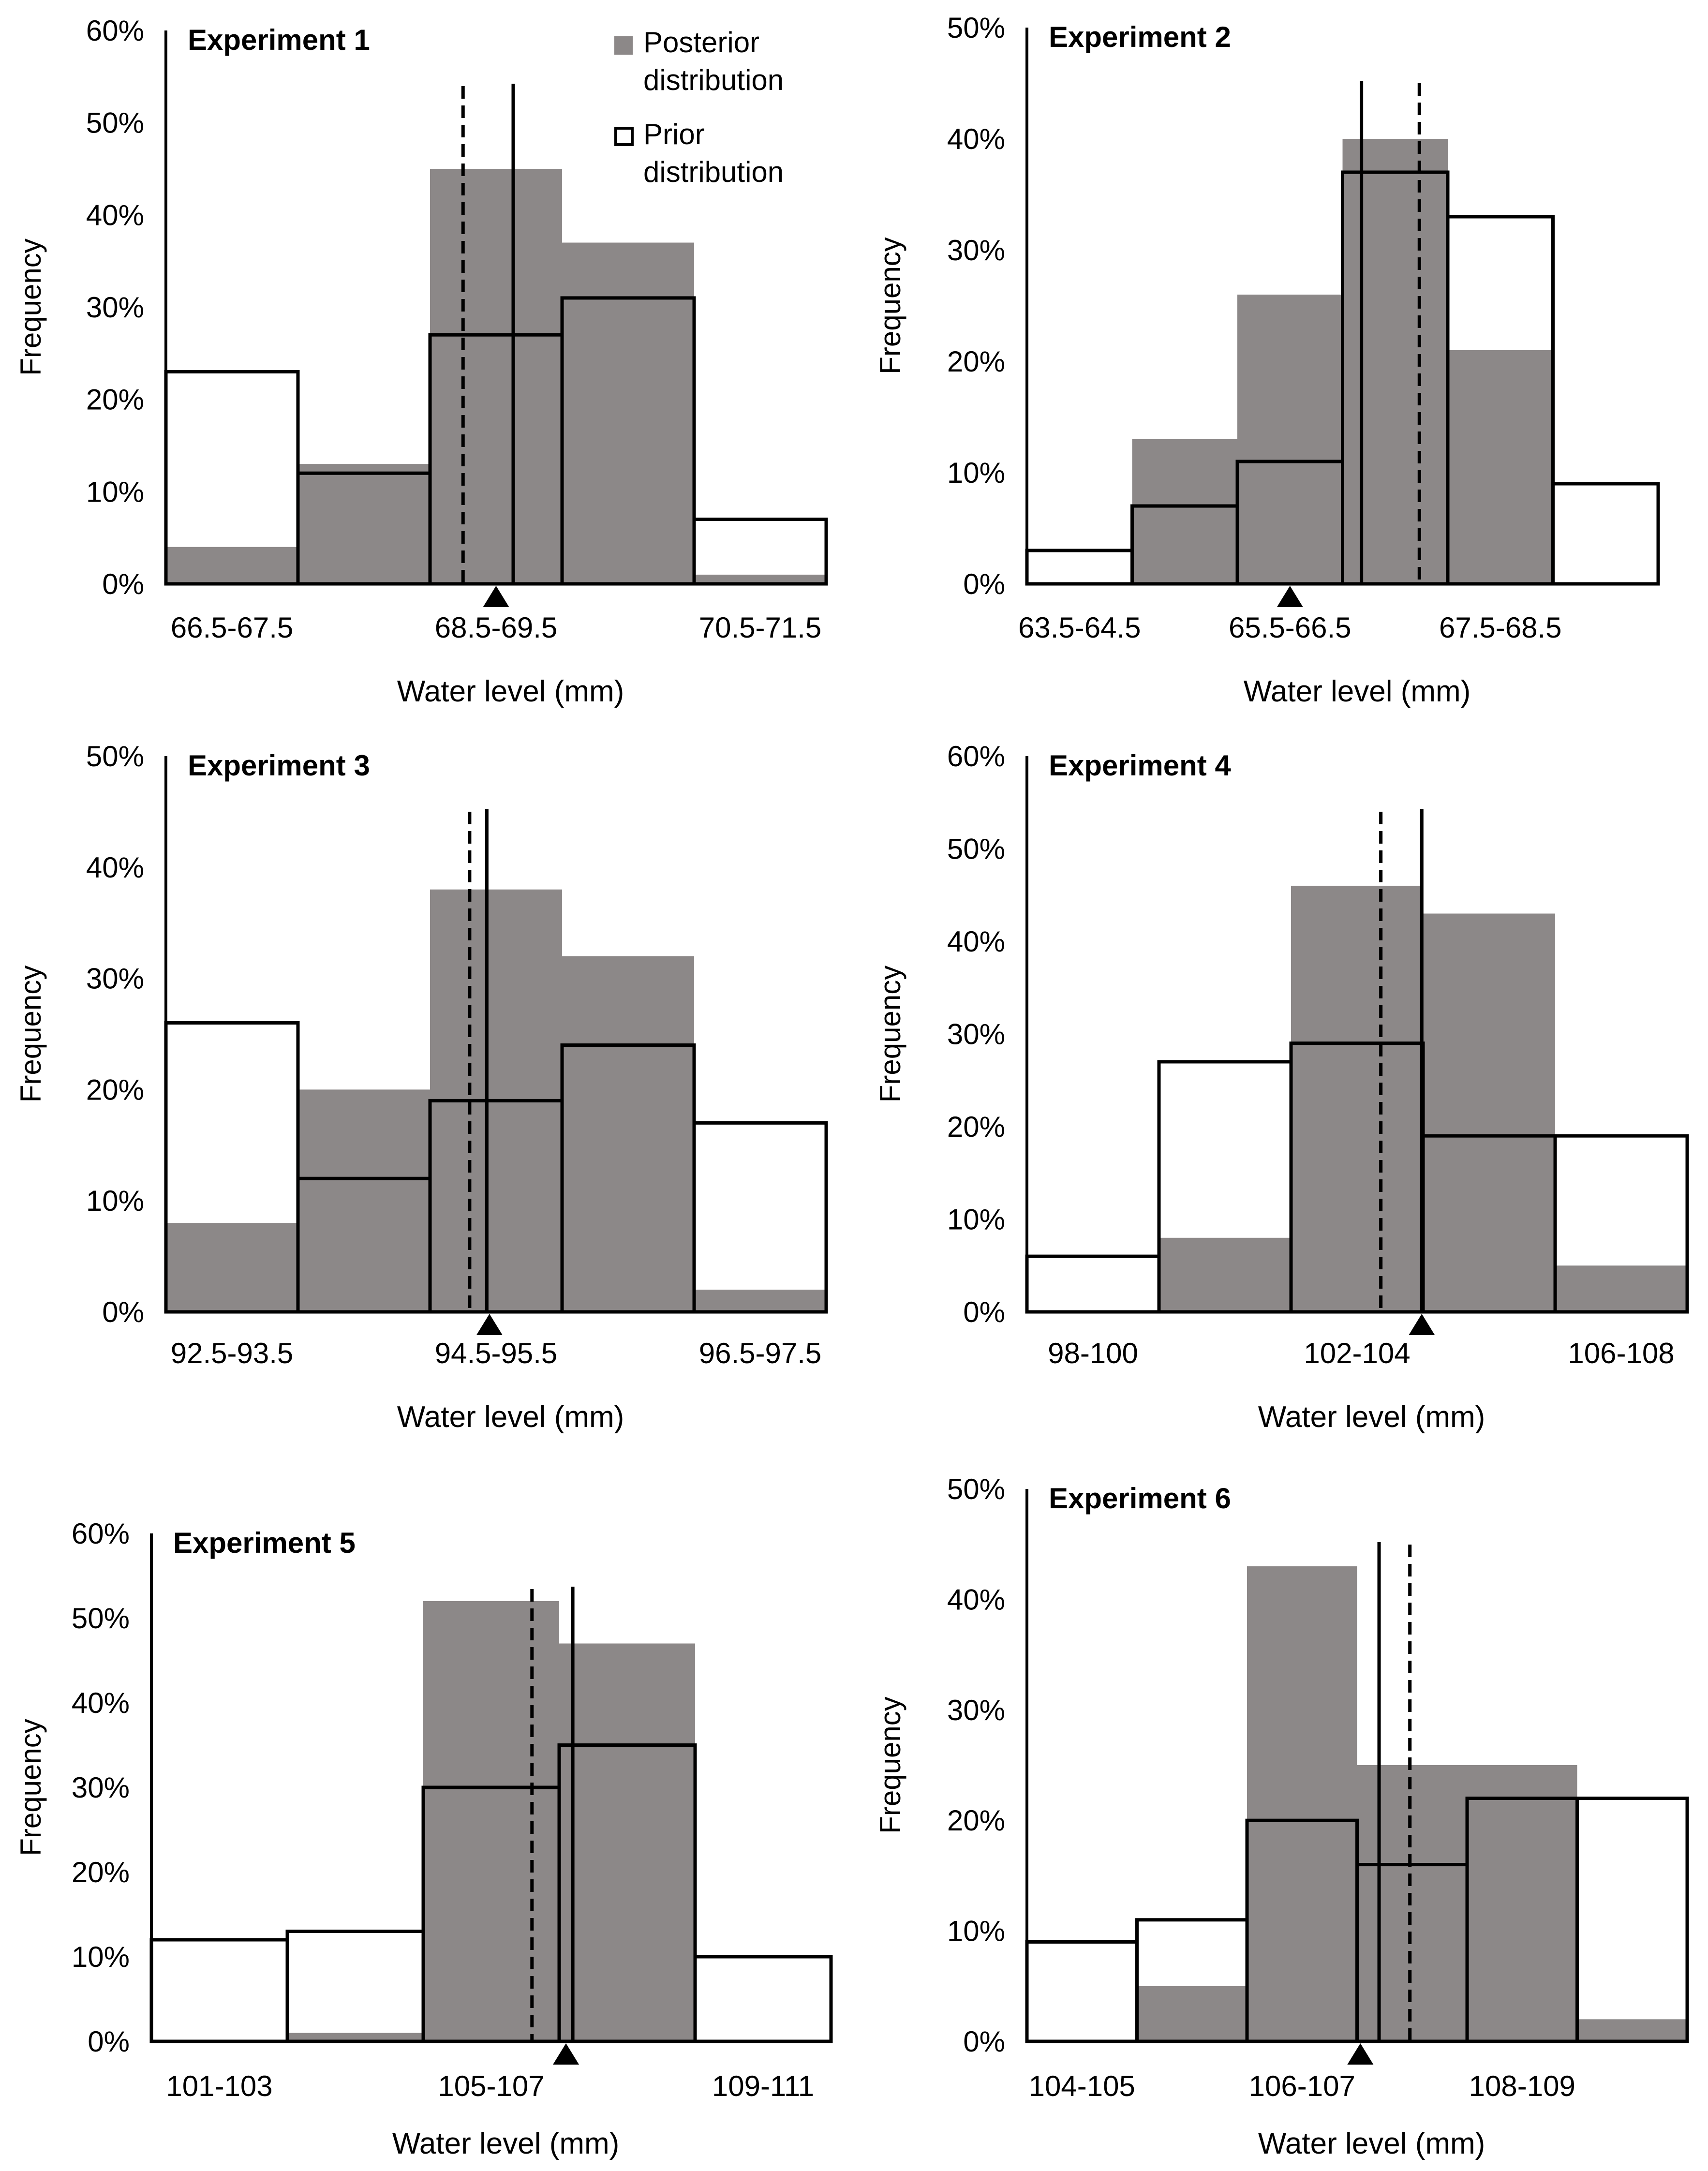 Image resolution: width=1708 pixels, height=2171 pixels. I want to click on x-tick-label: 68.5-69.5, so click(496, 627).